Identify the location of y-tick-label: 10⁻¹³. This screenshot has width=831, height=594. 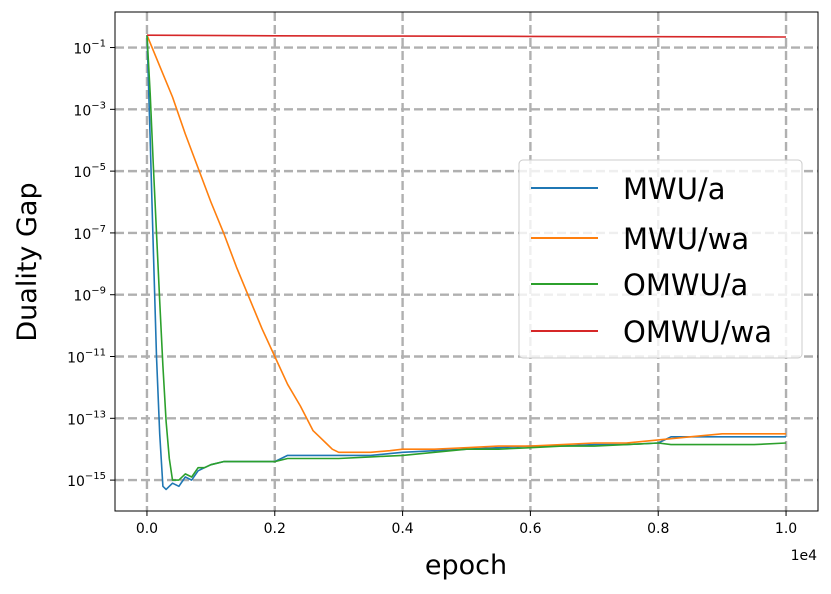
(86, 418).